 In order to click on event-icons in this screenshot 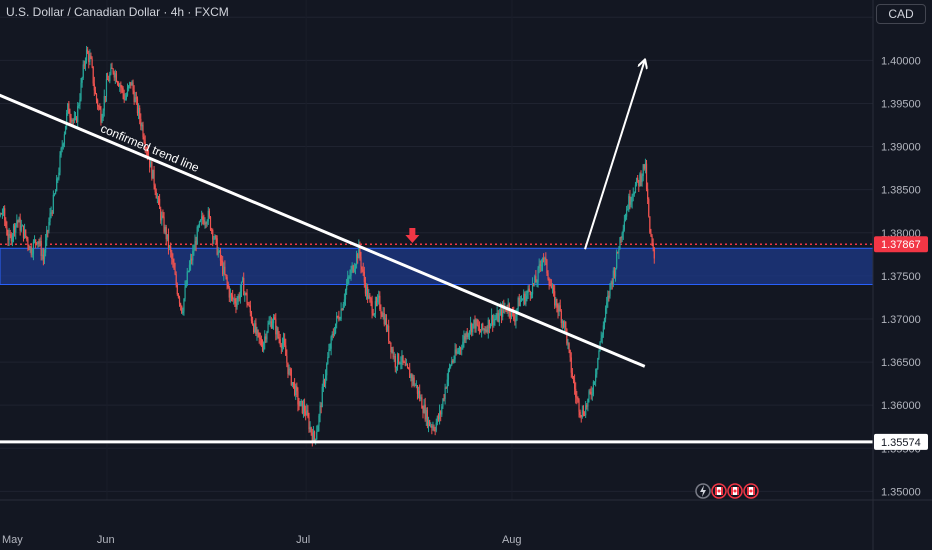, I will do `click(727, 491)`.